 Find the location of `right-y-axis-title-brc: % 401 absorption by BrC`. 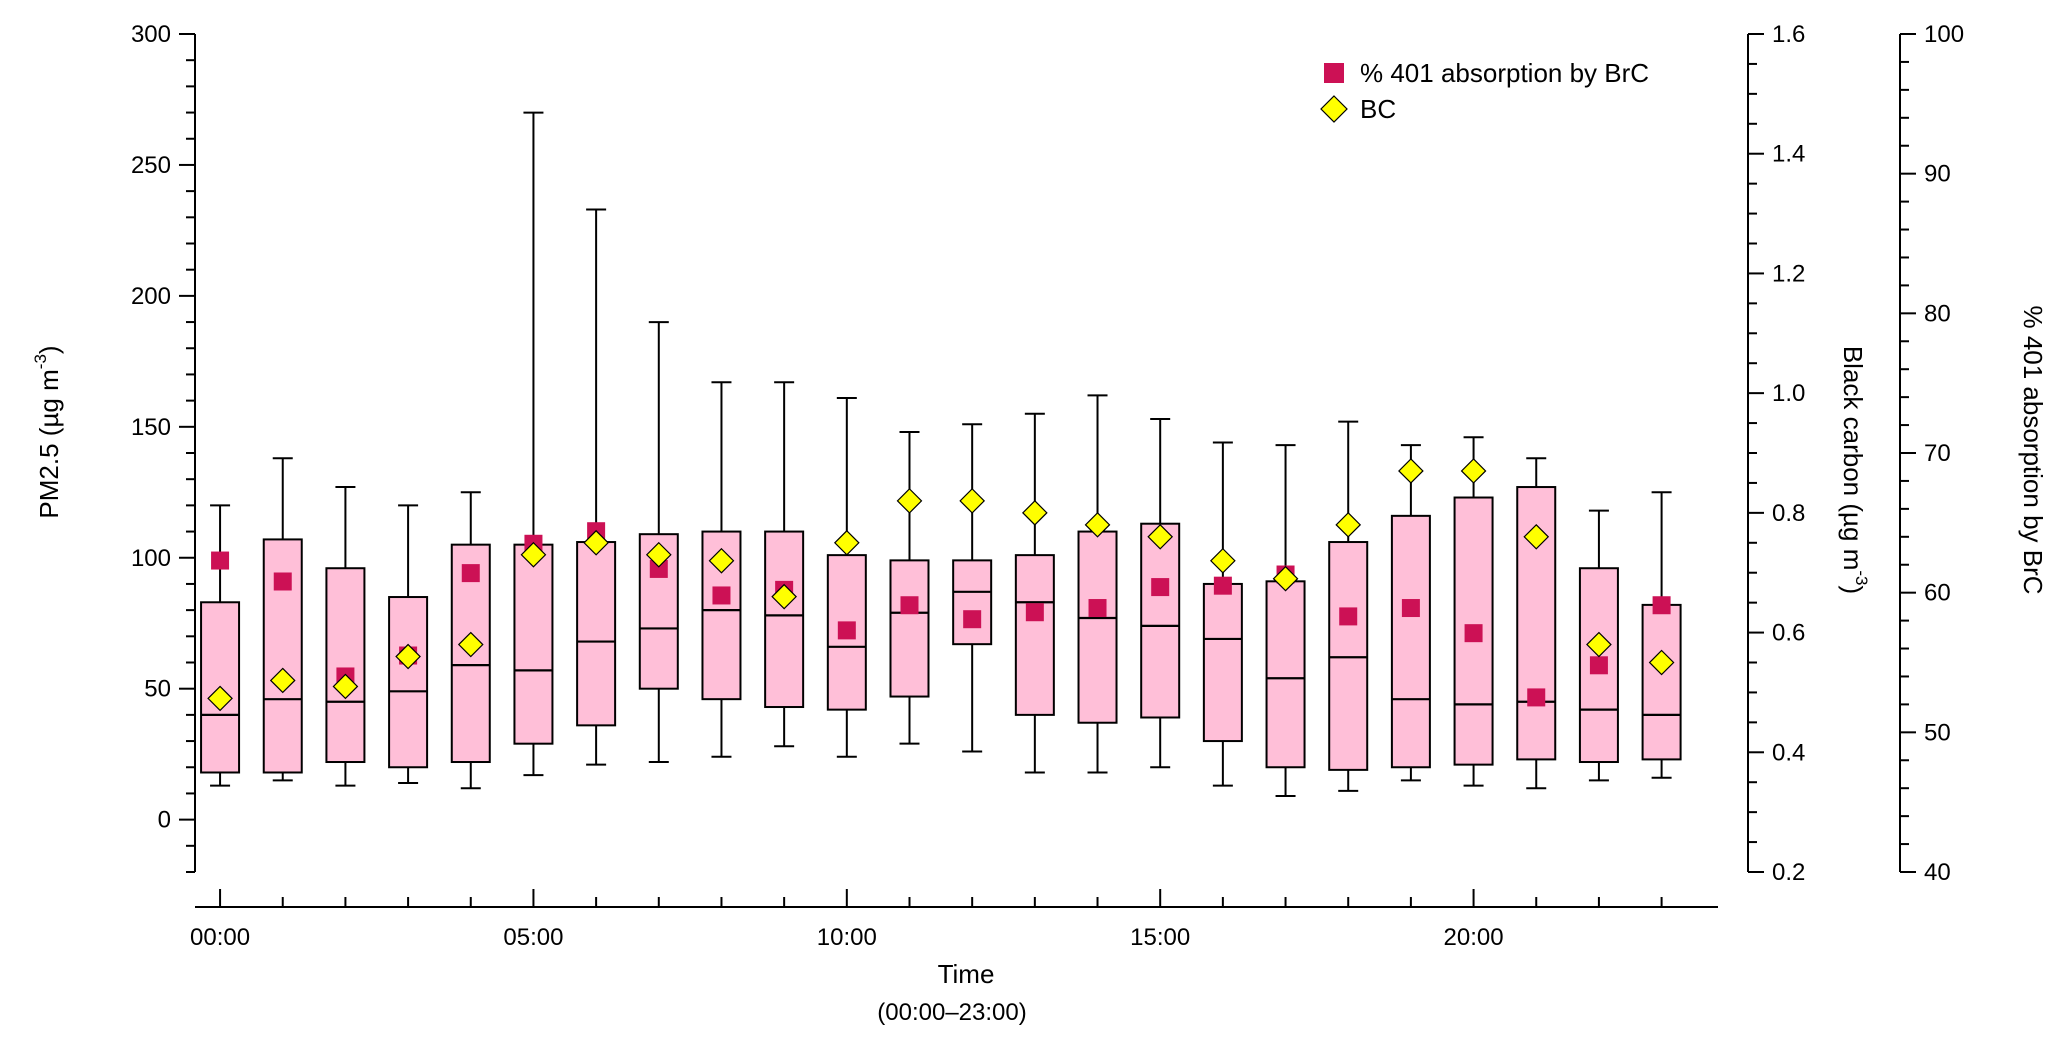

right-y-axis-title-brc: % 401 absorption by BrC is located at coordinates (2033, 449).